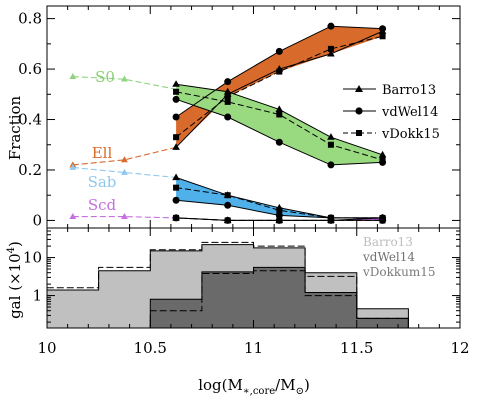 The width and height of the screenshot is (479, 404). I want to click on low-mass-trends, so click(123, 146).